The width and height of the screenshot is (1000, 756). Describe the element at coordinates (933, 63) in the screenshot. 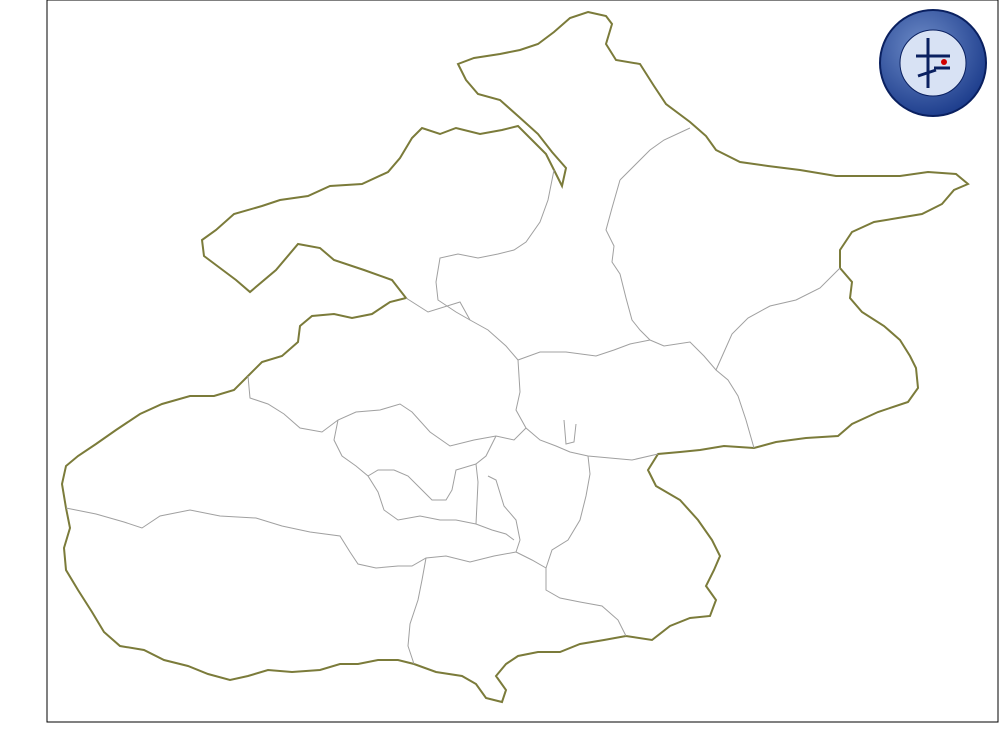

I see `beijing-meteorological-bureau-logo` at that location.